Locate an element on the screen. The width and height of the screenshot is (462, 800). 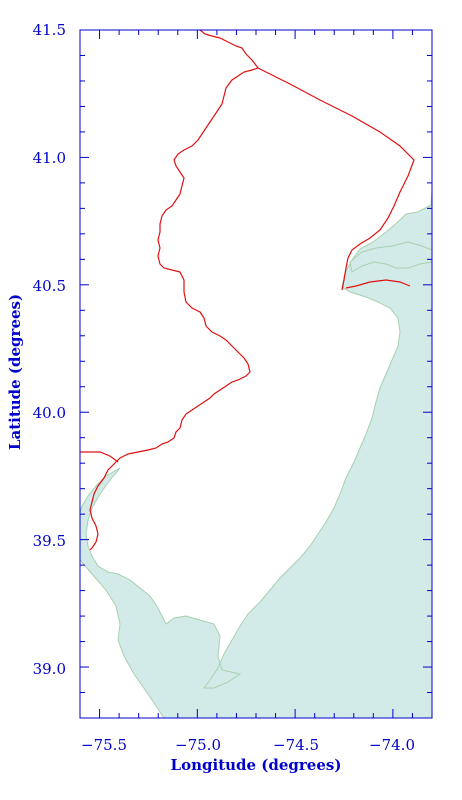
x-tick-label: −74.5 is located at coordinates (296, 745).